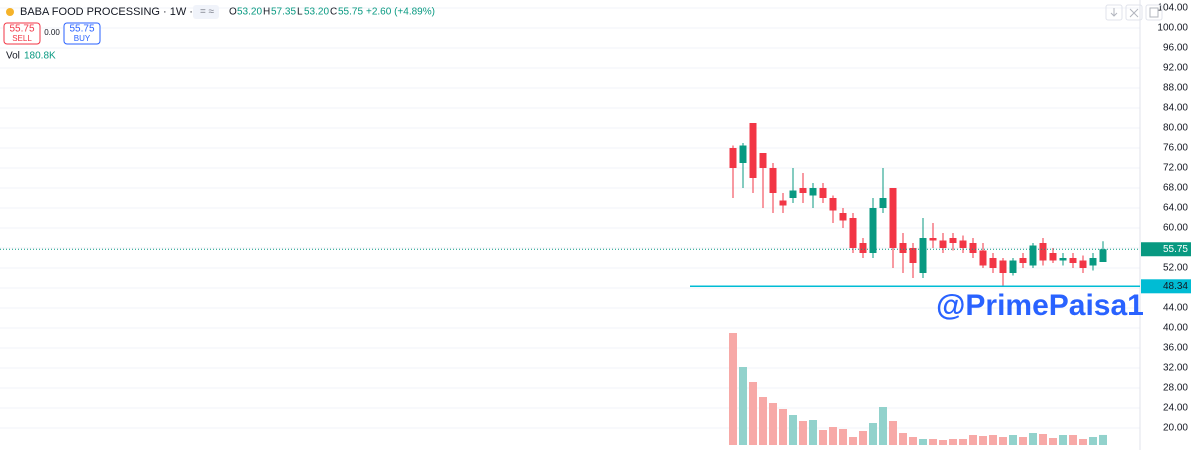 The width and height of the screenshot is (1200, 450). Describe the element at coordinates (333, 12) in the screenshot. I see `c-key: C` at that location.